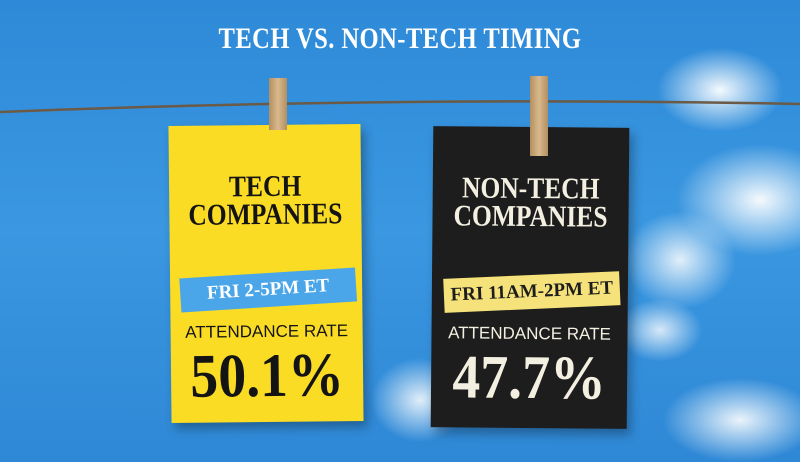 This screenshot has width=800, height=462. I want to click on rate-value: 50.1%, so click(267, 376).